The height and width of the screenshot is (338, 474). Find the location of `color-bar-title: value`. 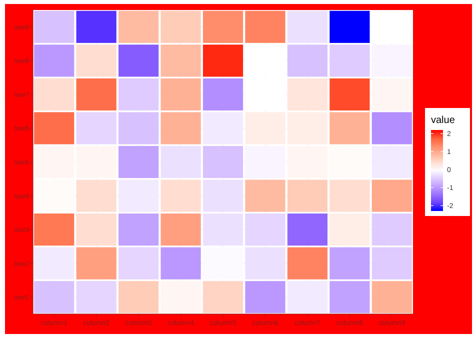

color-bar-title: value is located at coordinates (443, 120).